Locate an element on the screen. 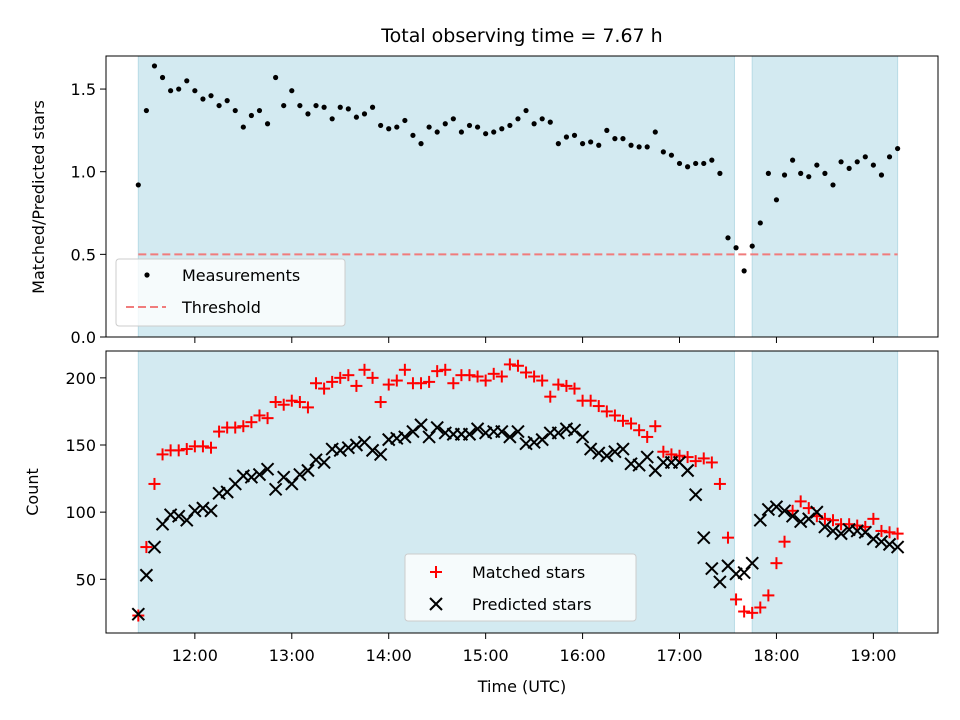  y-axis-label-top: Matched/Predicted stars is located at coordinates (38, 197).